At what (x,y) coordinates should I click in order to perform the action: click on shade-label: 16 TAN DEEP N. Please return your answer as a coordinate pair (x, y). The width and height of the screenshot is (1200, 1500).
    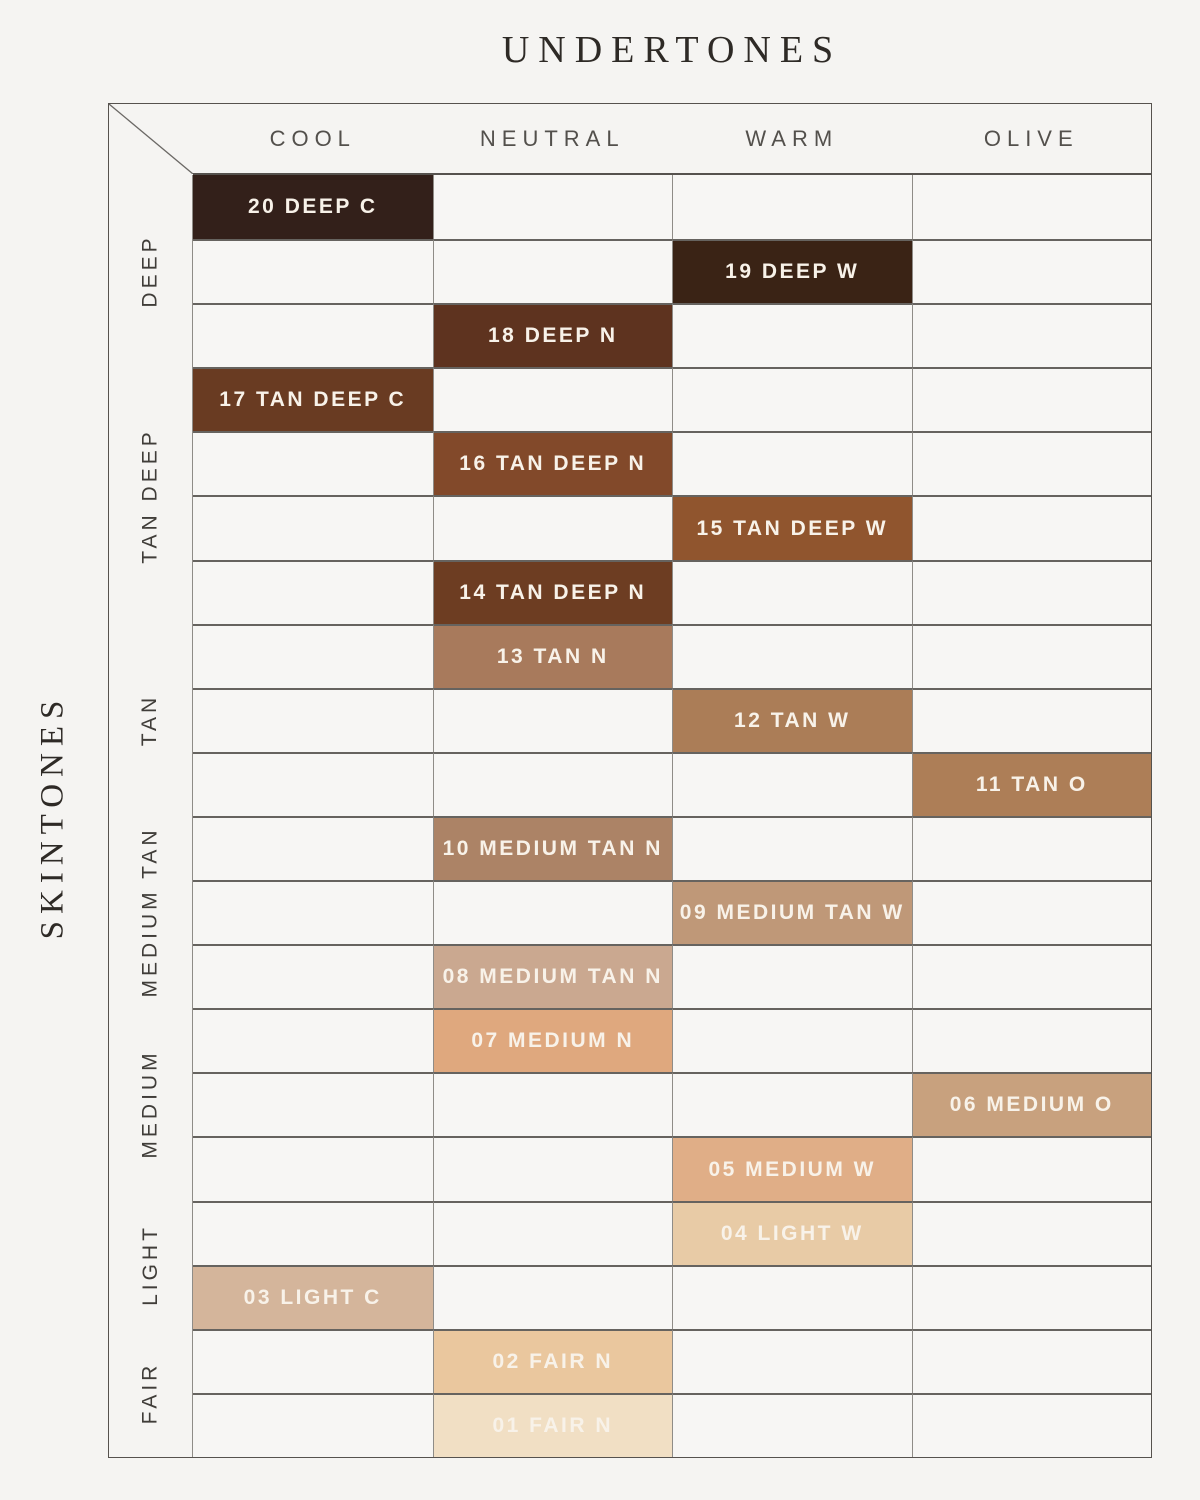
    Looking at the image, I should click on (553, 464).